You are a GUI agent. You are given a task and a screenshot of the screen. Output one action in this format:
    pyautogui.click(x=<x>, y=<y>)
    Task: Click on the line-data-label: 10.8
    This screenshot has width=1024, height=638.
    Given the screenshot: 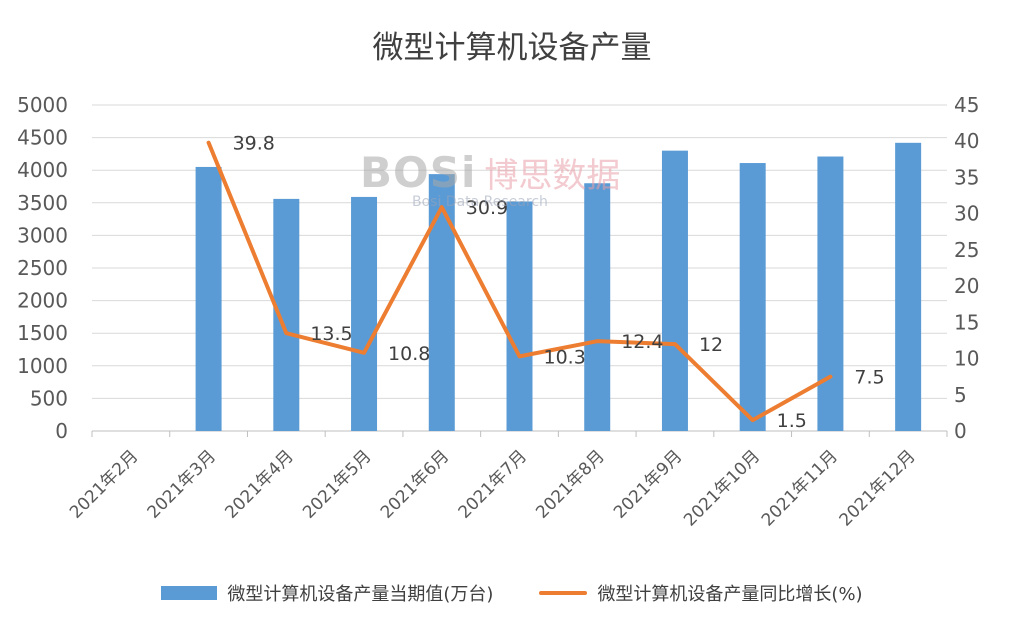 What is the action you would take?
    pyautogui.click(x=409, y=354)
    